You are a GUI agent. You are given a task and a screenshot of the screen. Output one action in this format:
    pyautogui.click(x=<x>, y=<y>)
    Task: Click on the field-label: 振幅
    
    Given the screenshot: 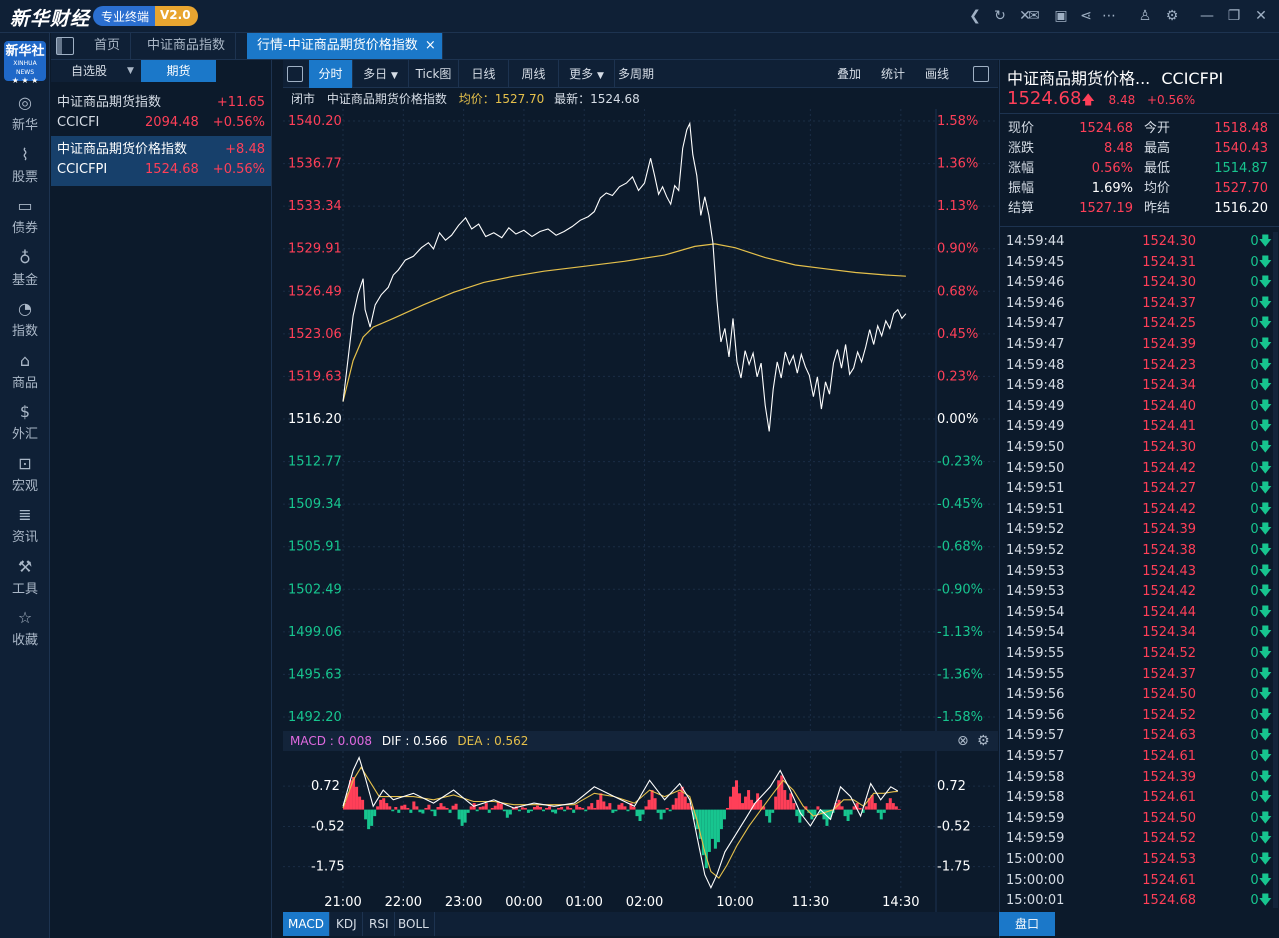 What is the action you would take?
    pyautogui.click(x=1021, y=188)
    